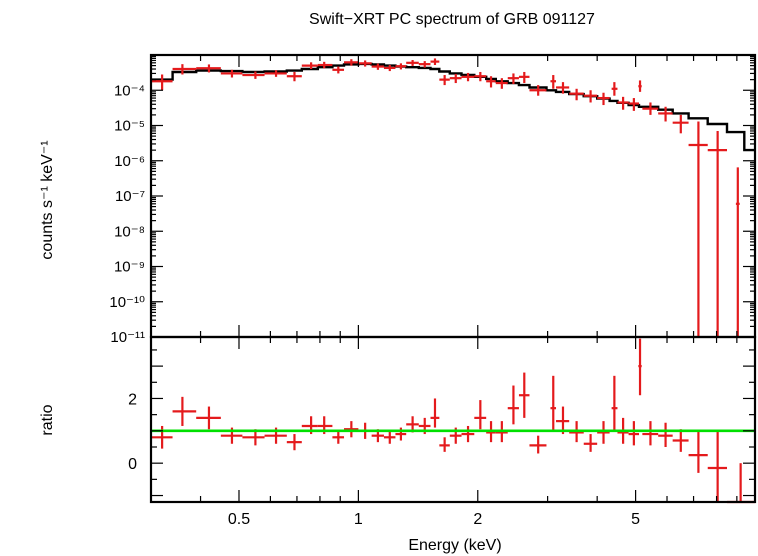 This screenshot has height=556, width=758. I want to click on x-tick-label: 0.5, so click(239, 519).